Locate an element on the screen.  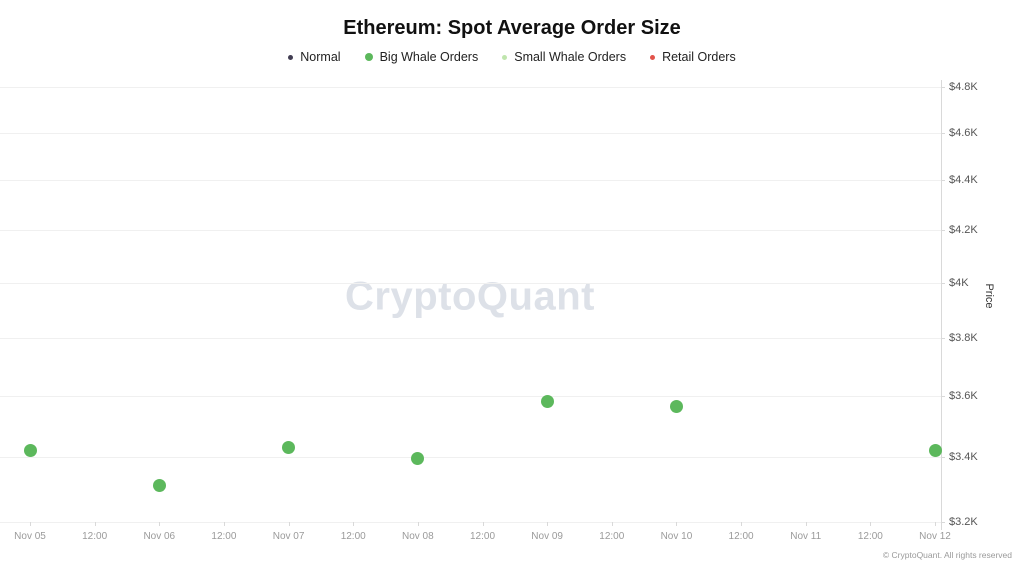
legend-item-small-whale-orders: Small Whale Orders is located at coordinates (564, 57).